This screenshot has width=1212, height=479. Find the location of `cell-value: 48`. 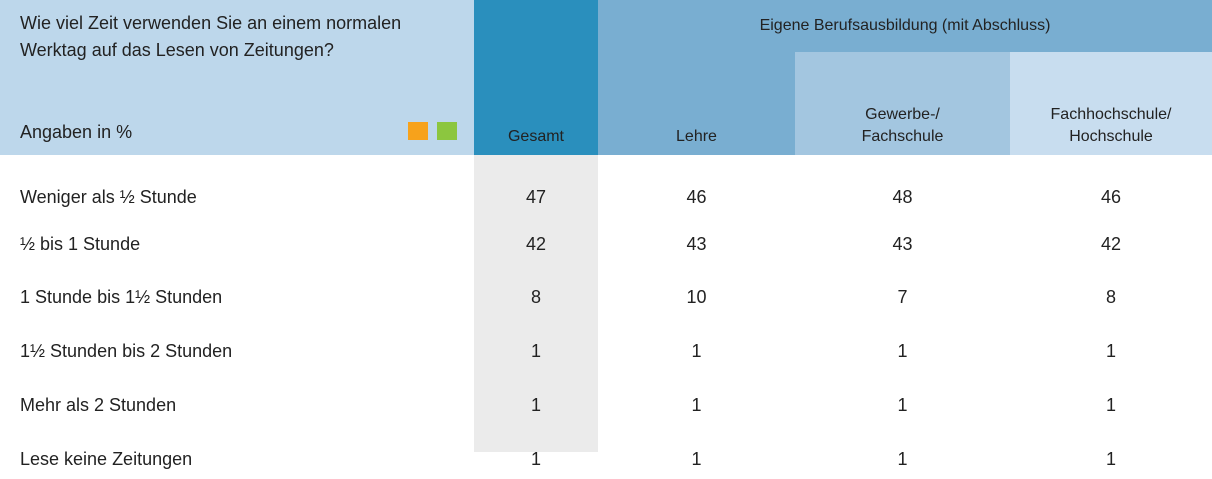

cell-value: 48 is located at coordinates (902, 197).